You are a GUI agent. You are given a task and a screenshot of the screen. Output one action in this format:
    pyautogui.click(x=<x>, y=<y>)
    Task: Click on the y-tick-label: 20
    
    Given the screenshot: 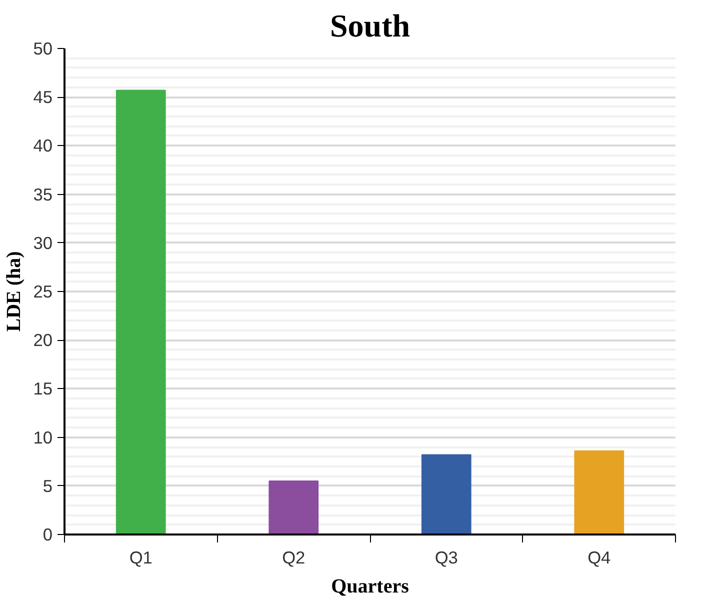 What is the action you would take?
    pyautogui.click(x=43, y=340)
    